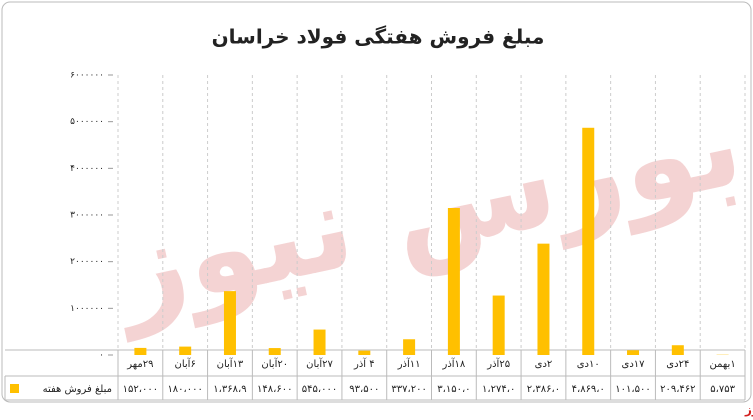 The height and width of the screenshot is (420, 753). What do you see at coordinates (588, 389) in the screenshot?
I see `table-value: ۴،۸۶۹،۰` at bounding box center [588, 389].